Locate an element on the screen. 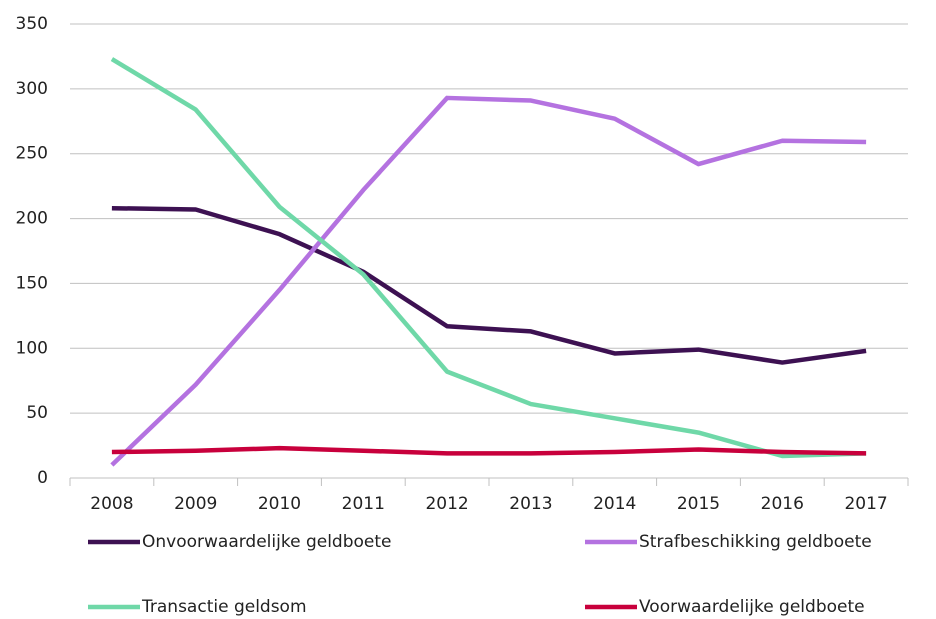  y-tick-label: 300 is located at coordinates (32, 89).